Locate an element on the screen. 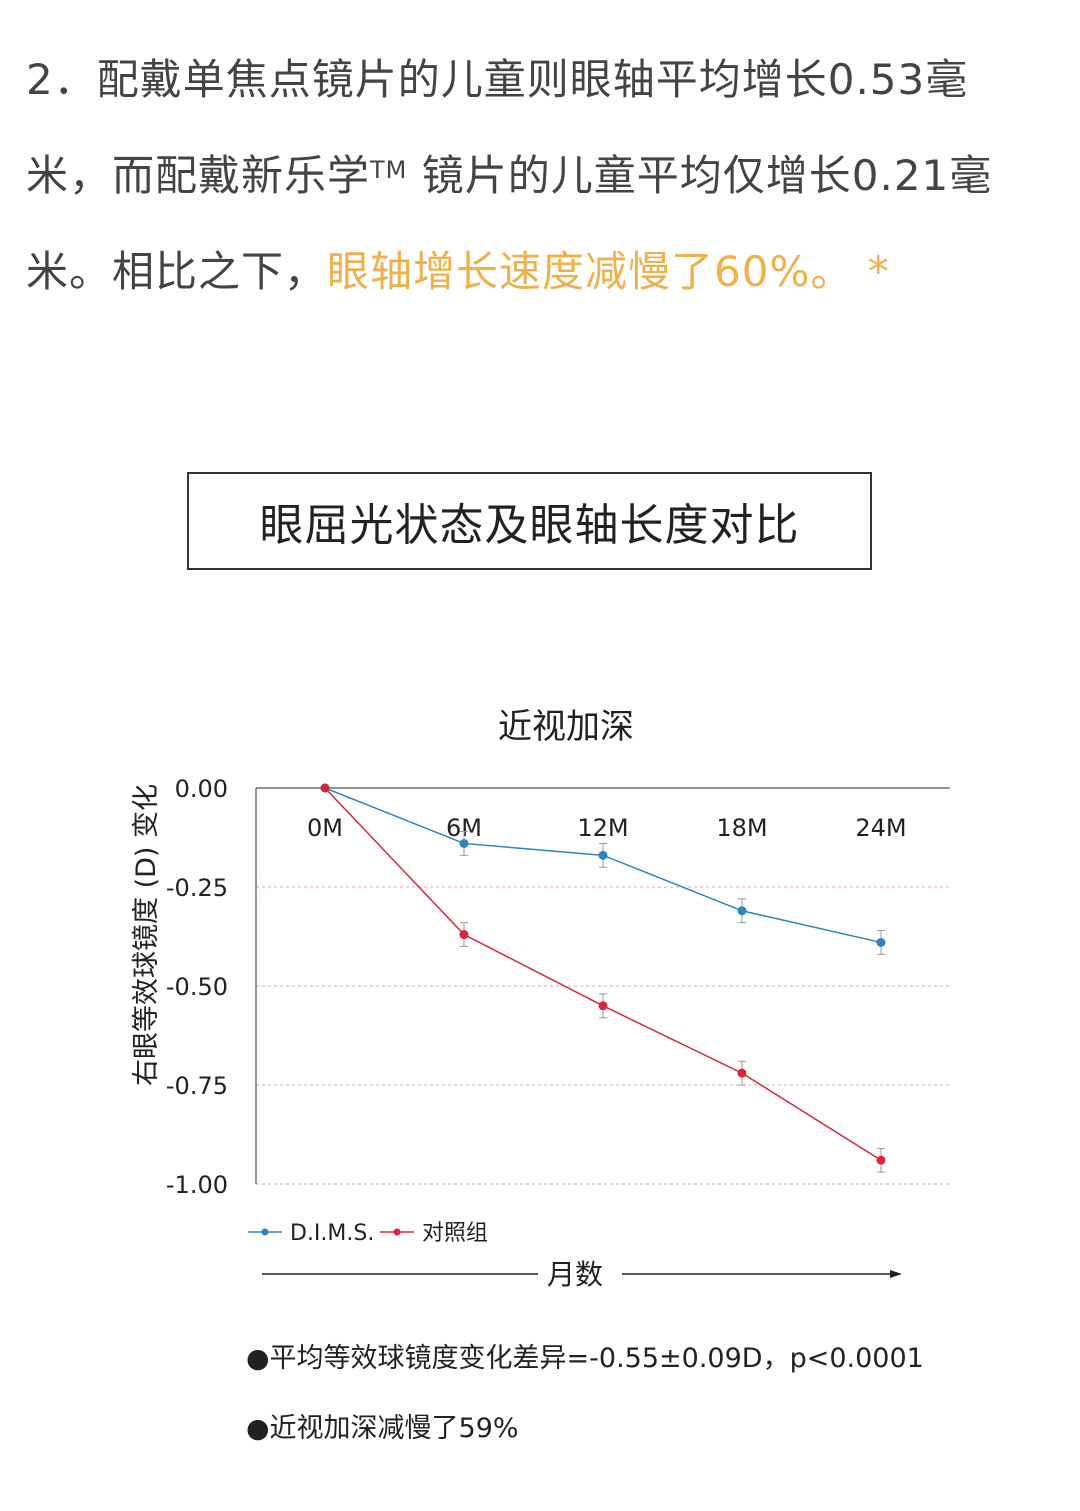 Image resolution: width=1080 pixels, height=1511 pixels. intro-line-3: 米。相比之下，眼轴增长速度减慢了60%。 * is located at coordinates (546, 272).